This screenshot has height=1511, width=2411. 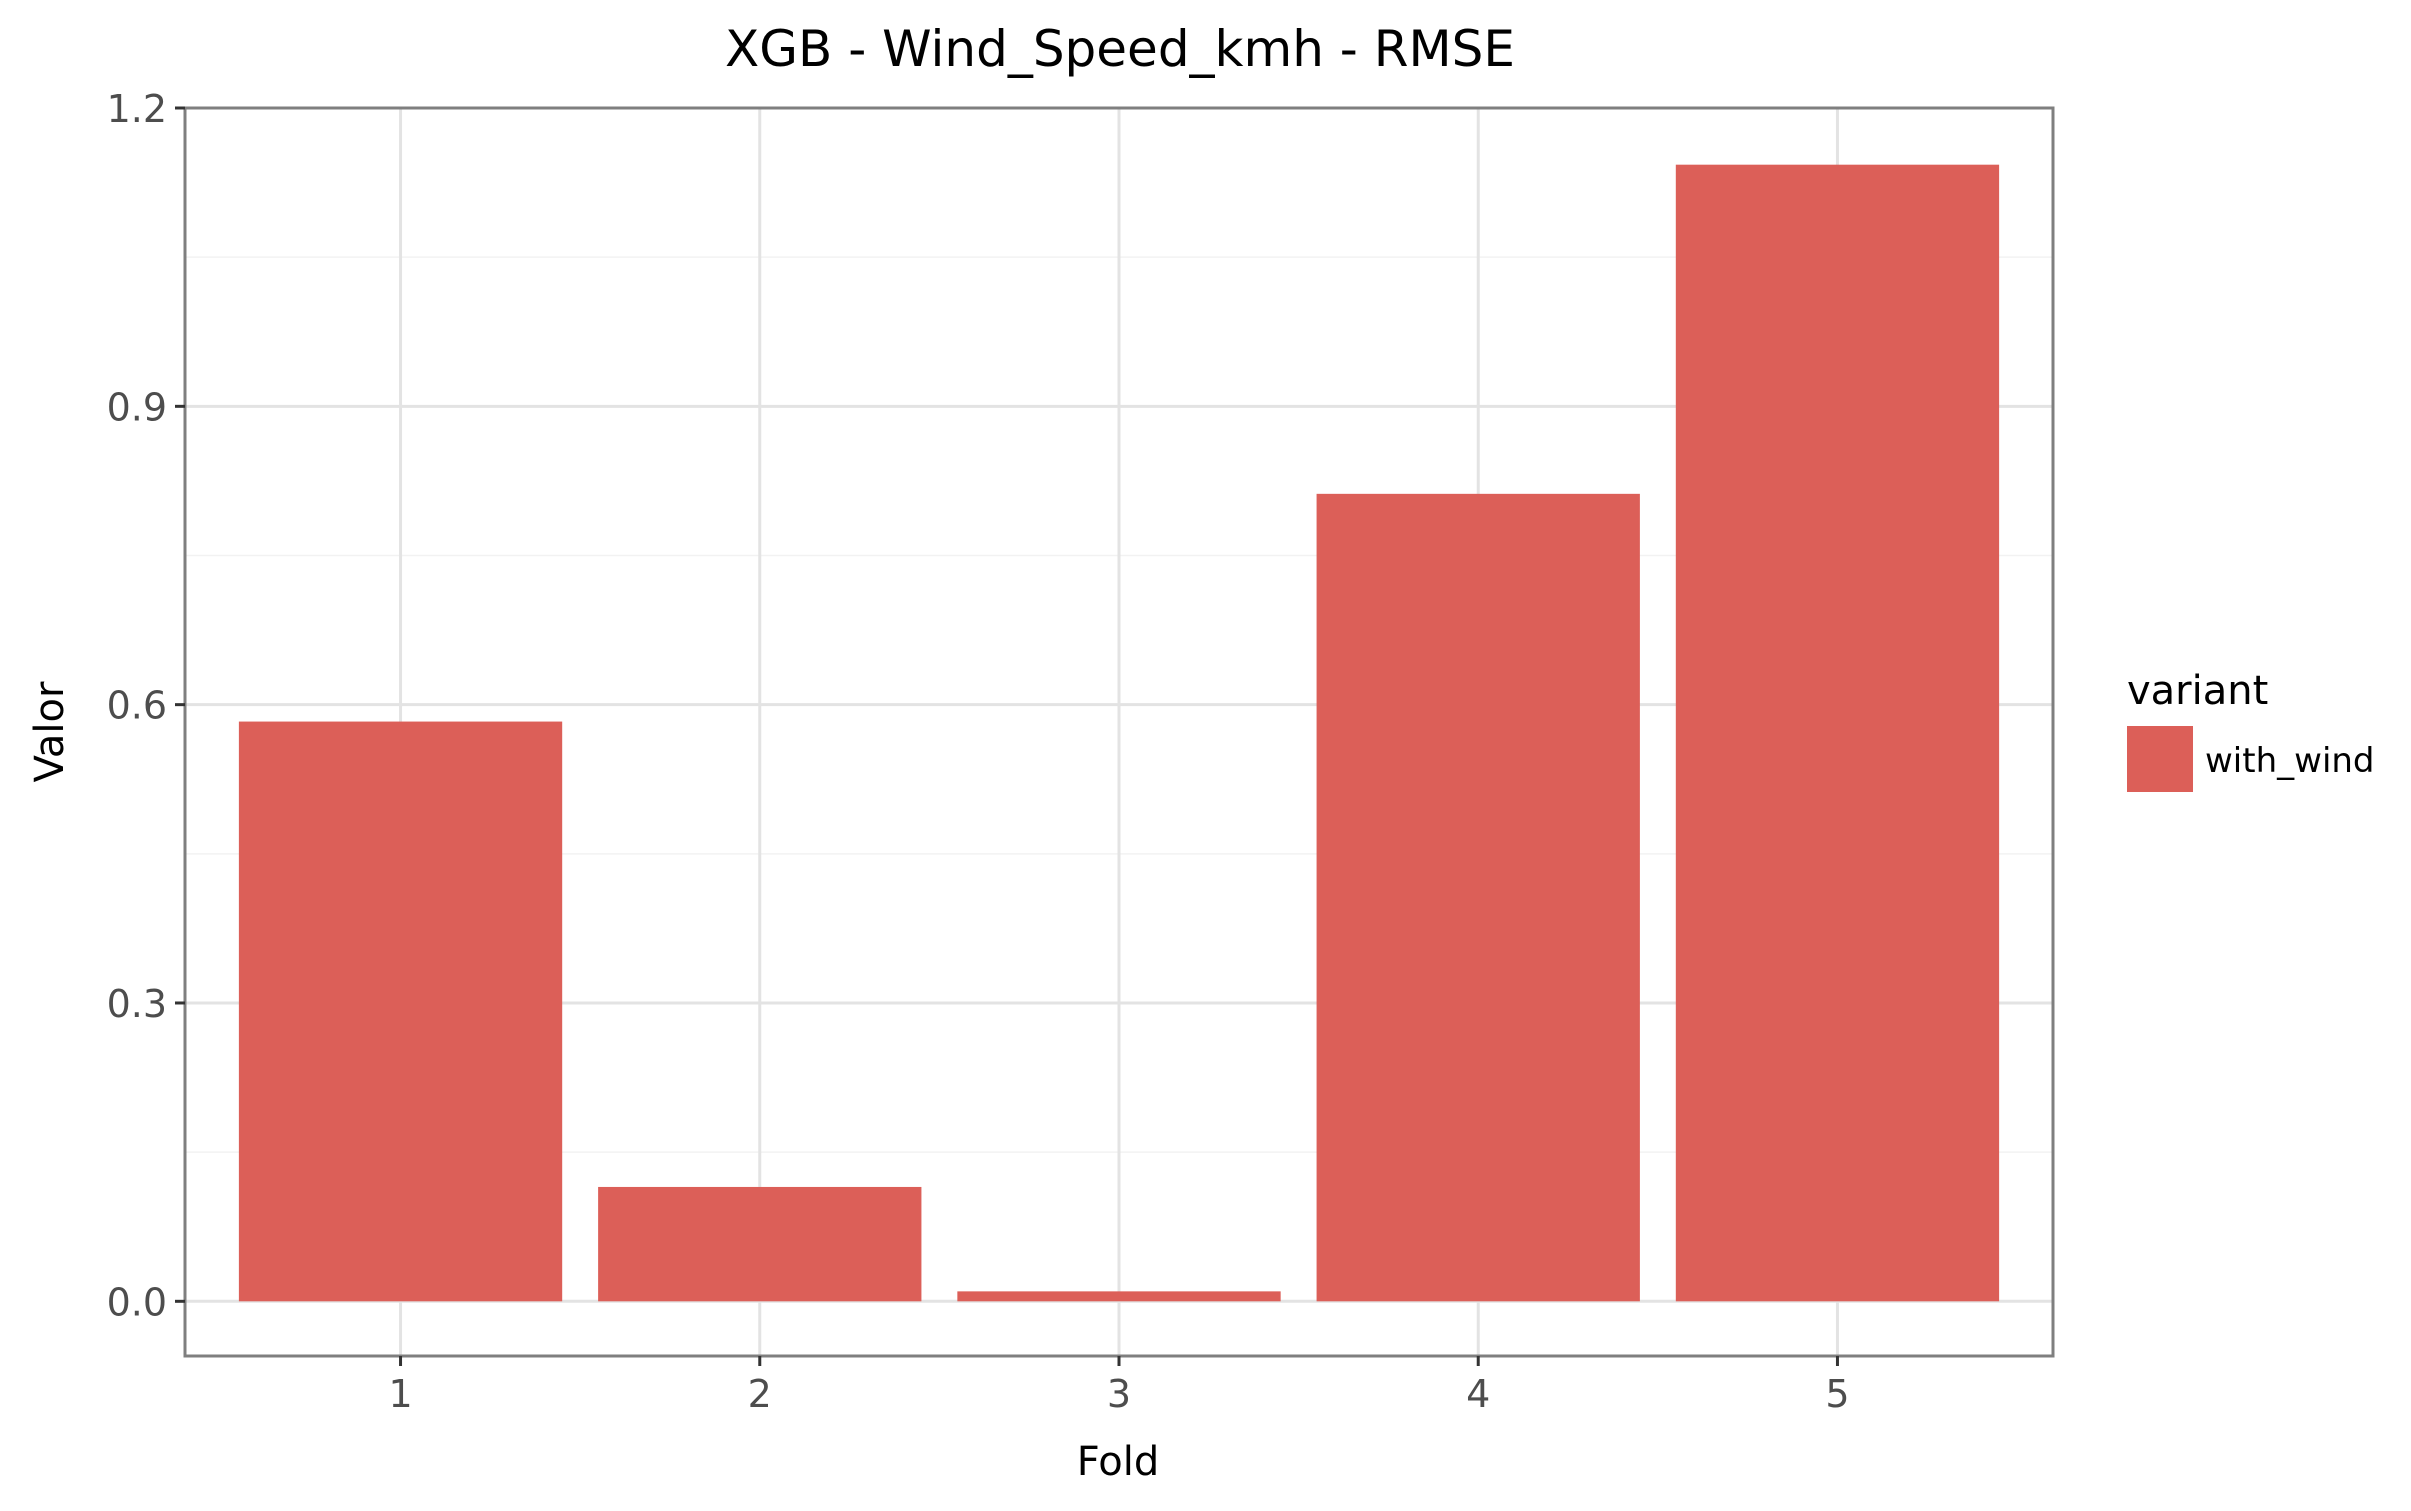 What do you see at coordinates (2160, 759) in the screenshot?
I see `legend-key` at bounding box center [2160, 759].